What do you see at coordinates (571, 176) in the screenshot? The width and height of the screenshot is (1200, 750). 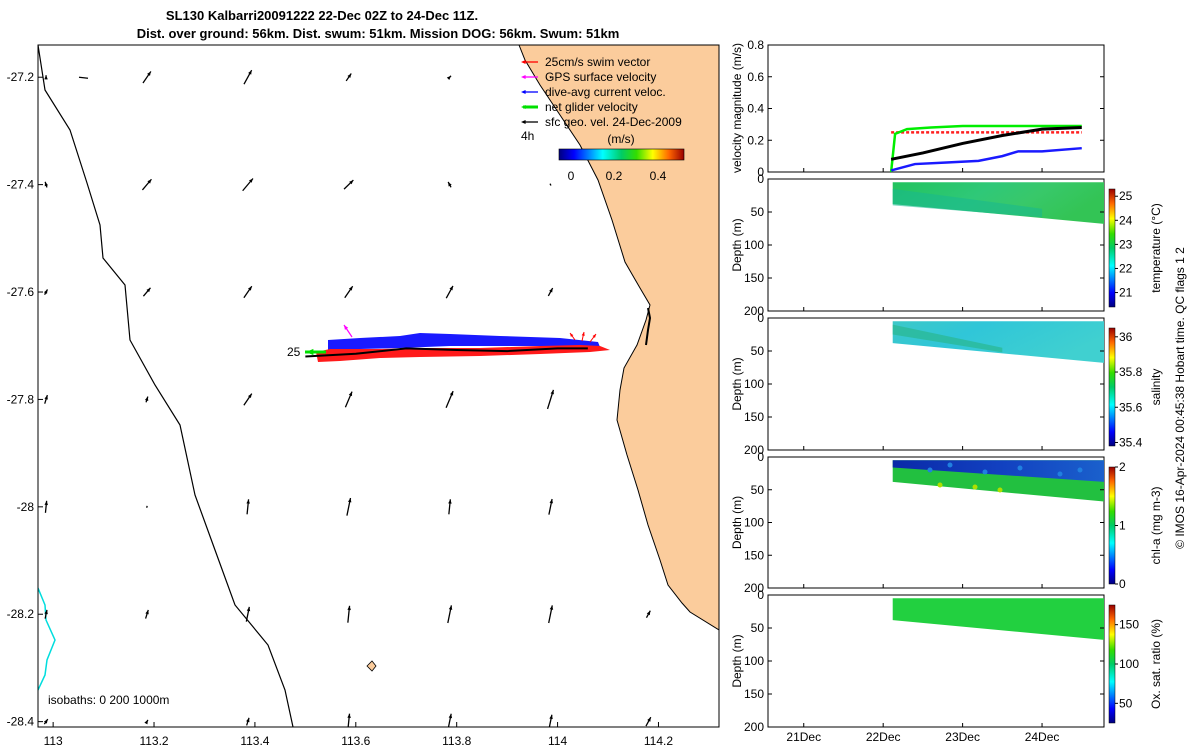 I see `speed-colorbar-tick-0: 0` at bounding box center [571, 176].